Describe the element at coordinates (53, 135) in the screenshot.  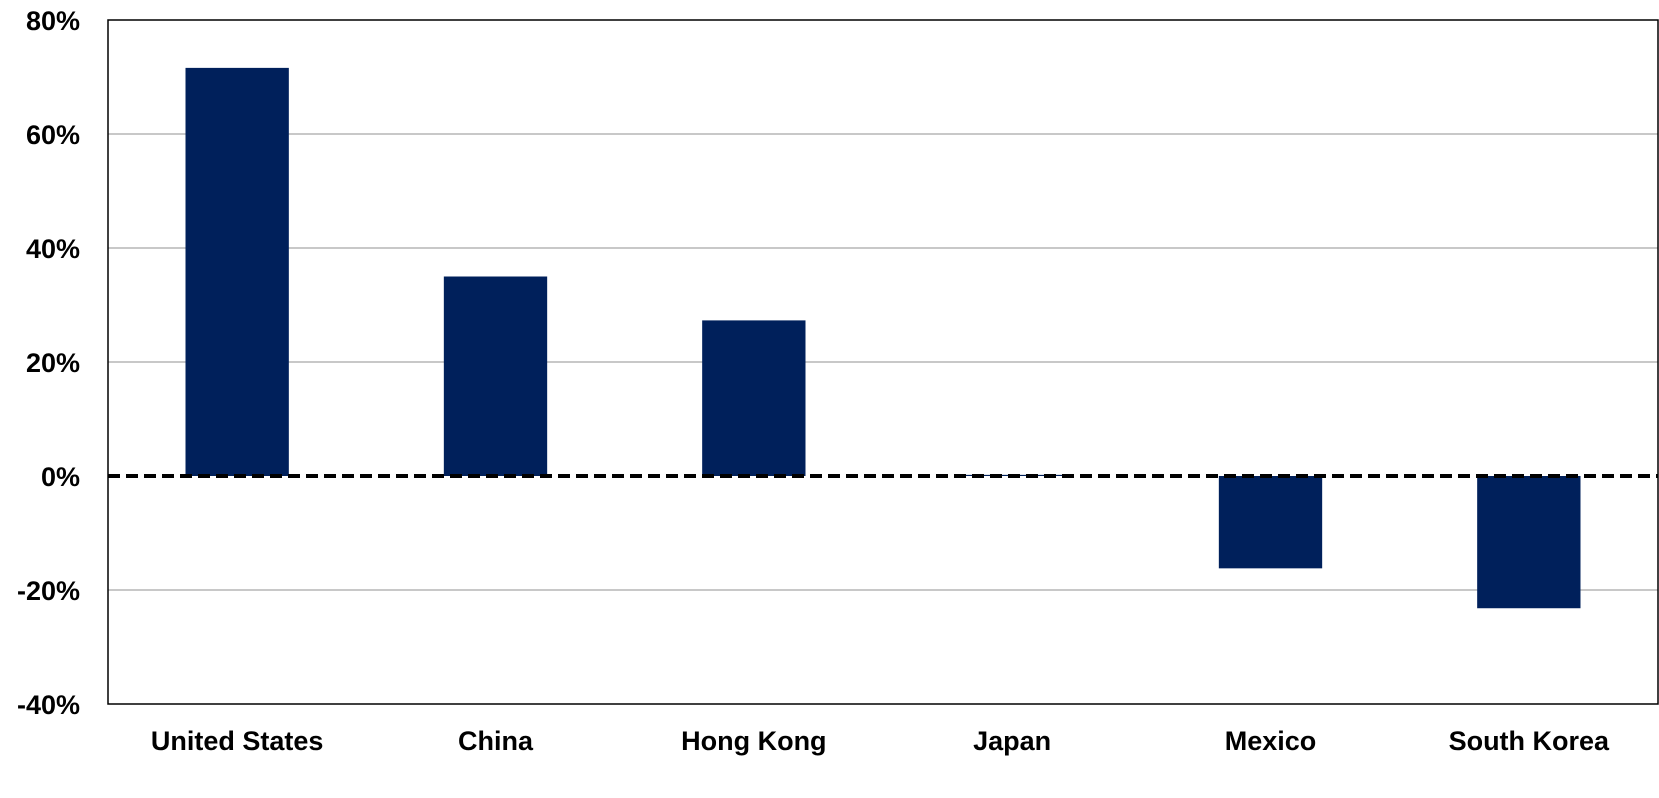
I see `y-tick-label: 60%` at that location.